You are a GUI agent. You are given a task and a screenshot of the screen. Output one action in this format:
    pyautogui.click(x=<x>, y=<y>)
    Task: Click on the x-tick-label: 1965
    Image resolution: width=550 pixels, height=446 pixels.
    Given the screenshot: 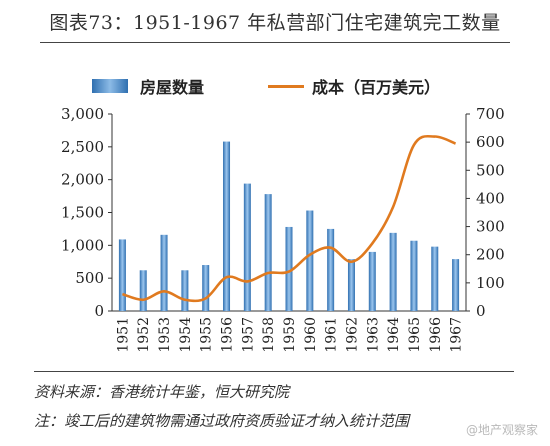 What is the action you would take?
    pyautogui.click(x=415, y=335)
    